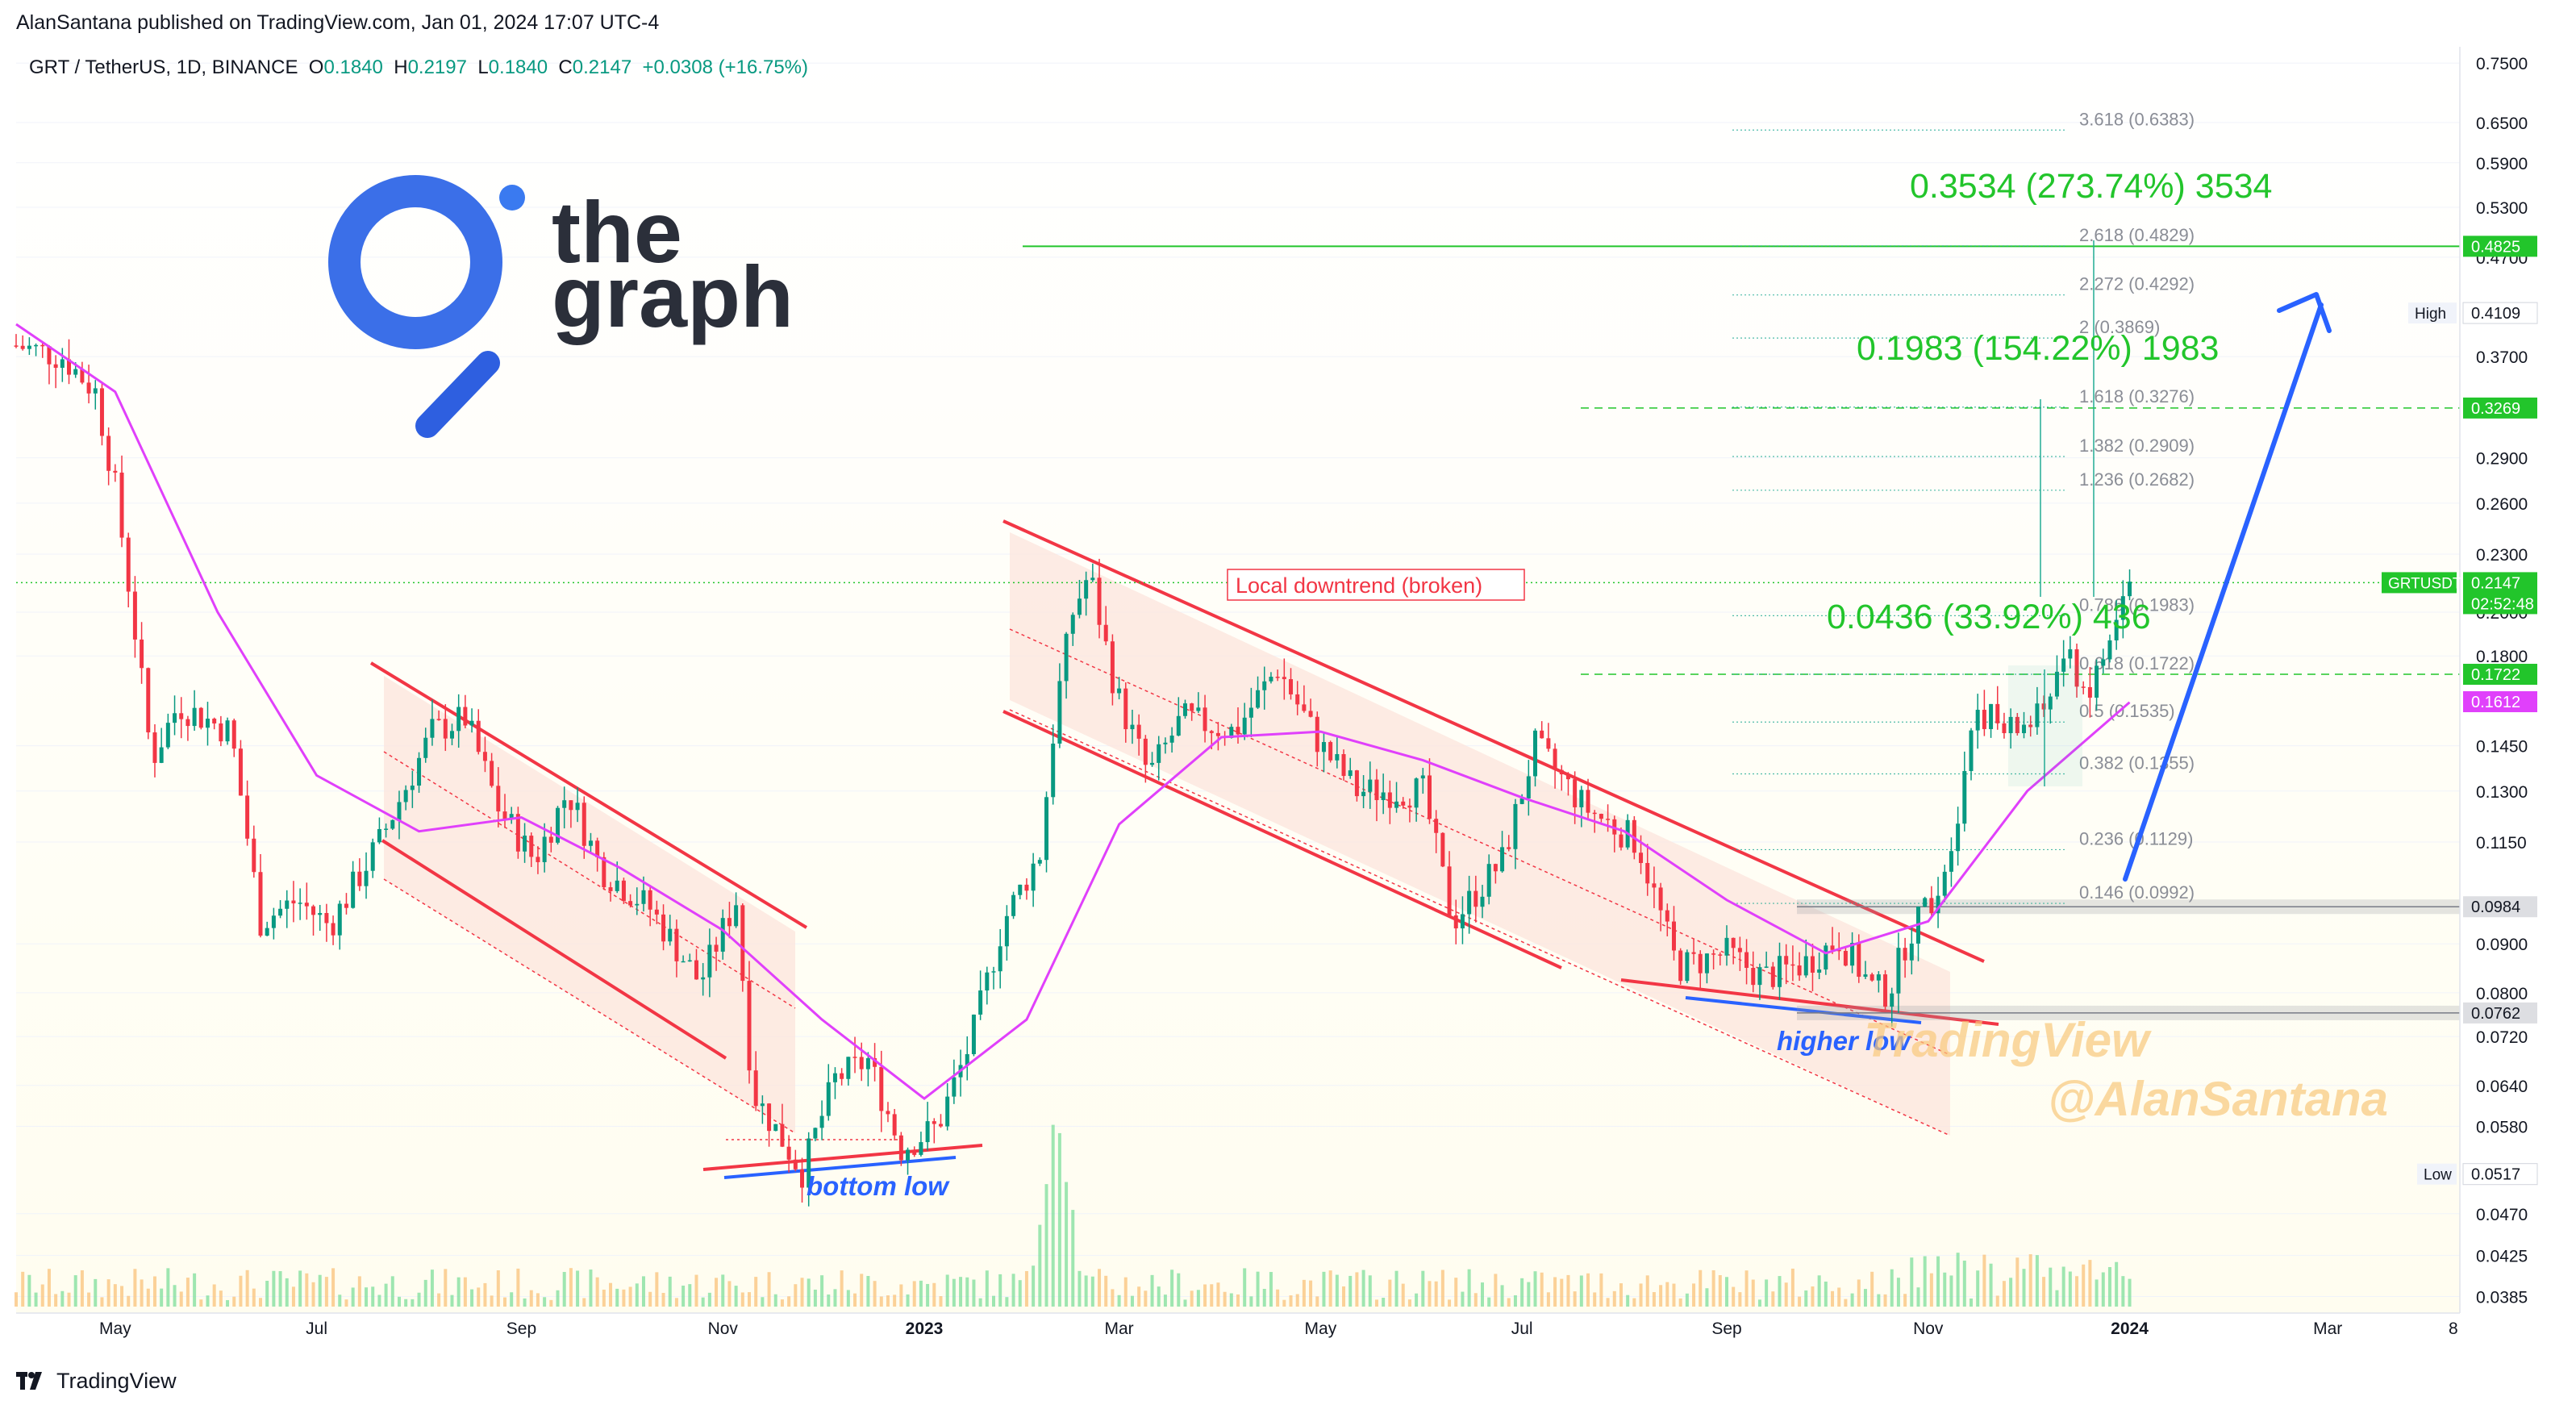 This screenshot has width=2576, height=1405. What do you see at coordinates (163, 67) in the screenshot?
I see `symbol-title: GRT / TetherUS, 1D, BINANCE` at bounding box center [163, 67].